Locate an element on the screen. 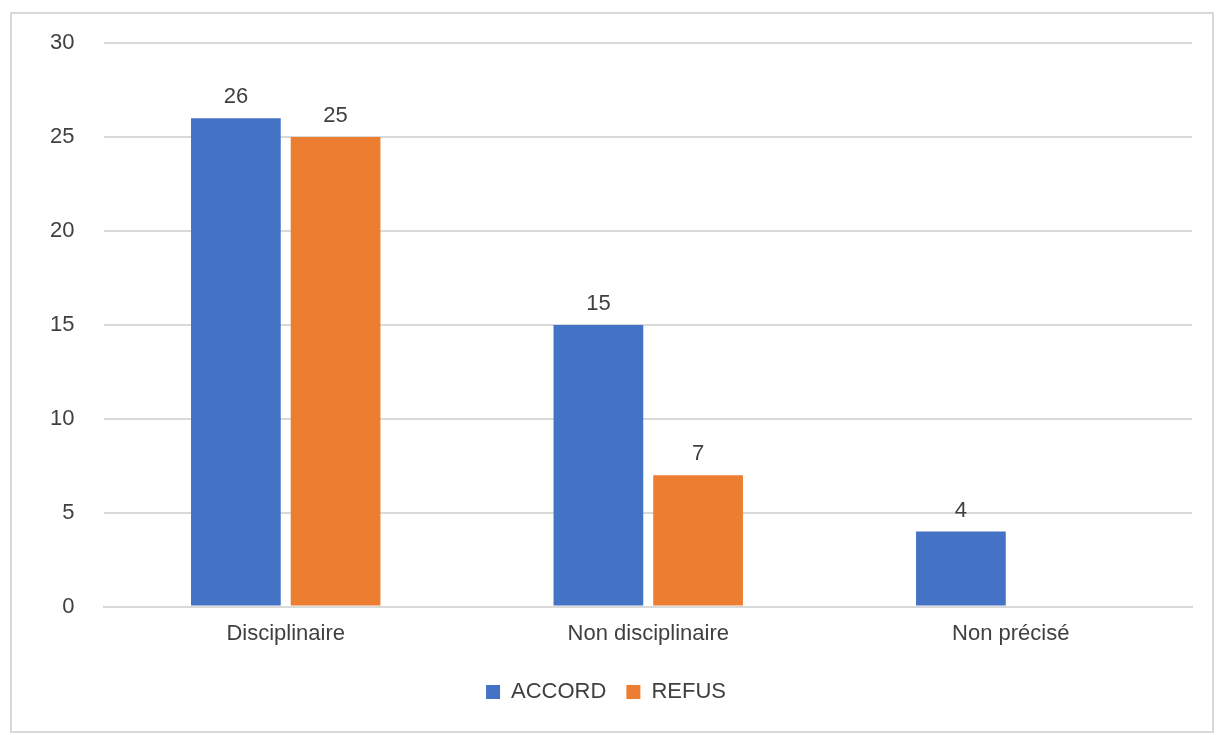 The width and height of the screenshot is (1216, 735). legend-label: REFUS is located at coordinates (688, 691).